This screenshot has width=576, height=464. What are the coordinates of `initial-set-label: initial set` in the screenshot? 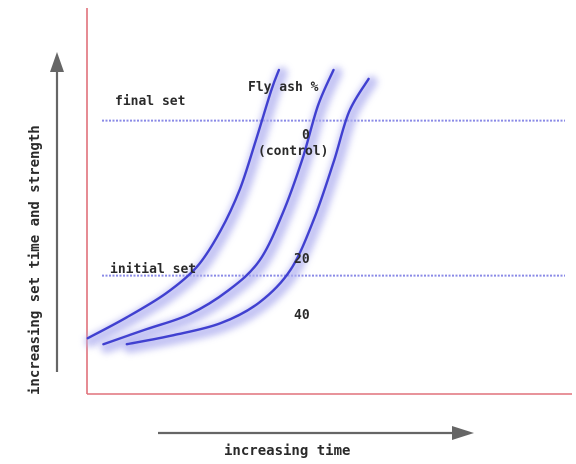 It's located at (153, 269).